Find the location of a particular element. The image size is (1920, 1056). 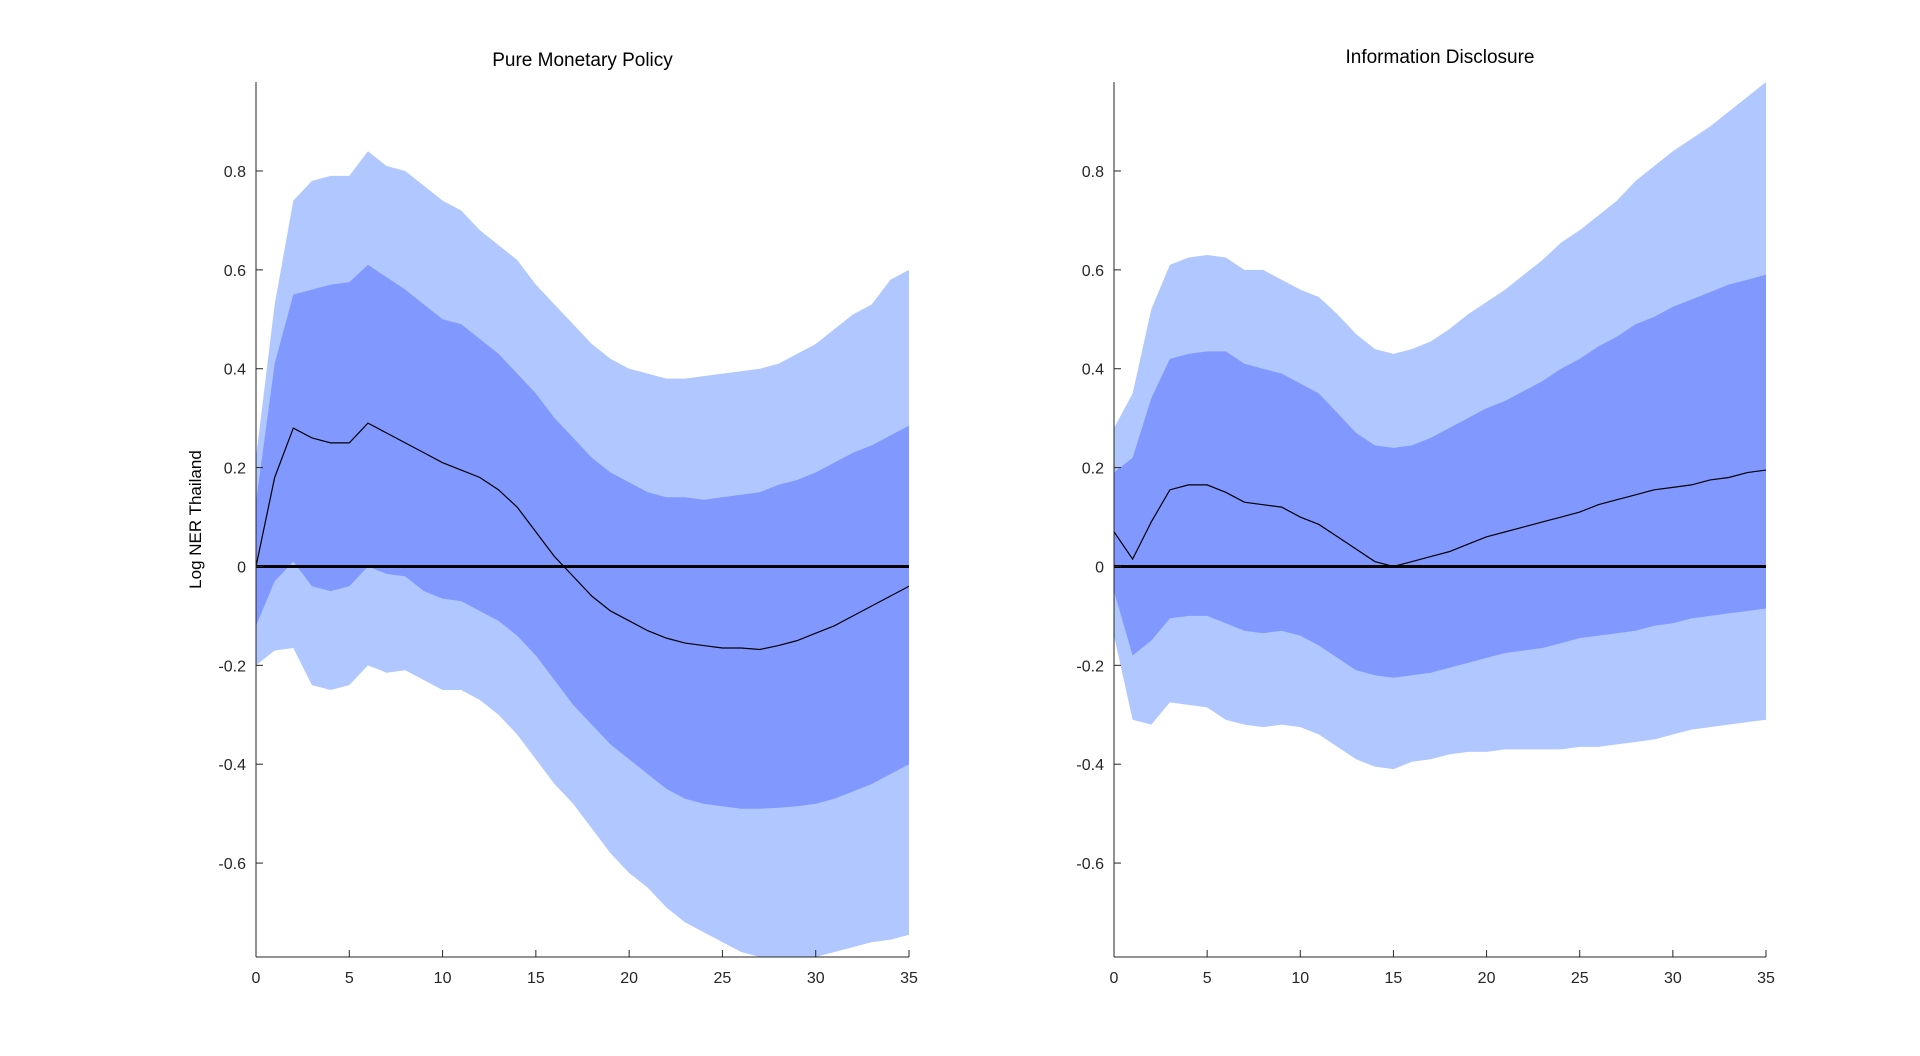

chart-title: Information Disclosure is located at coordinates (1439, 57).